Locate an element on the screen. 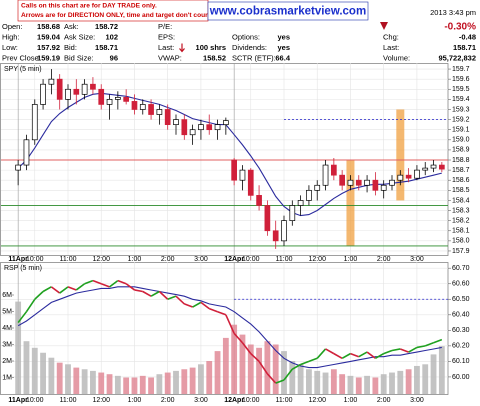 This screenshot has width=480, height=406. y-tick-label: 158.7 is located at coordinates (461, 170).